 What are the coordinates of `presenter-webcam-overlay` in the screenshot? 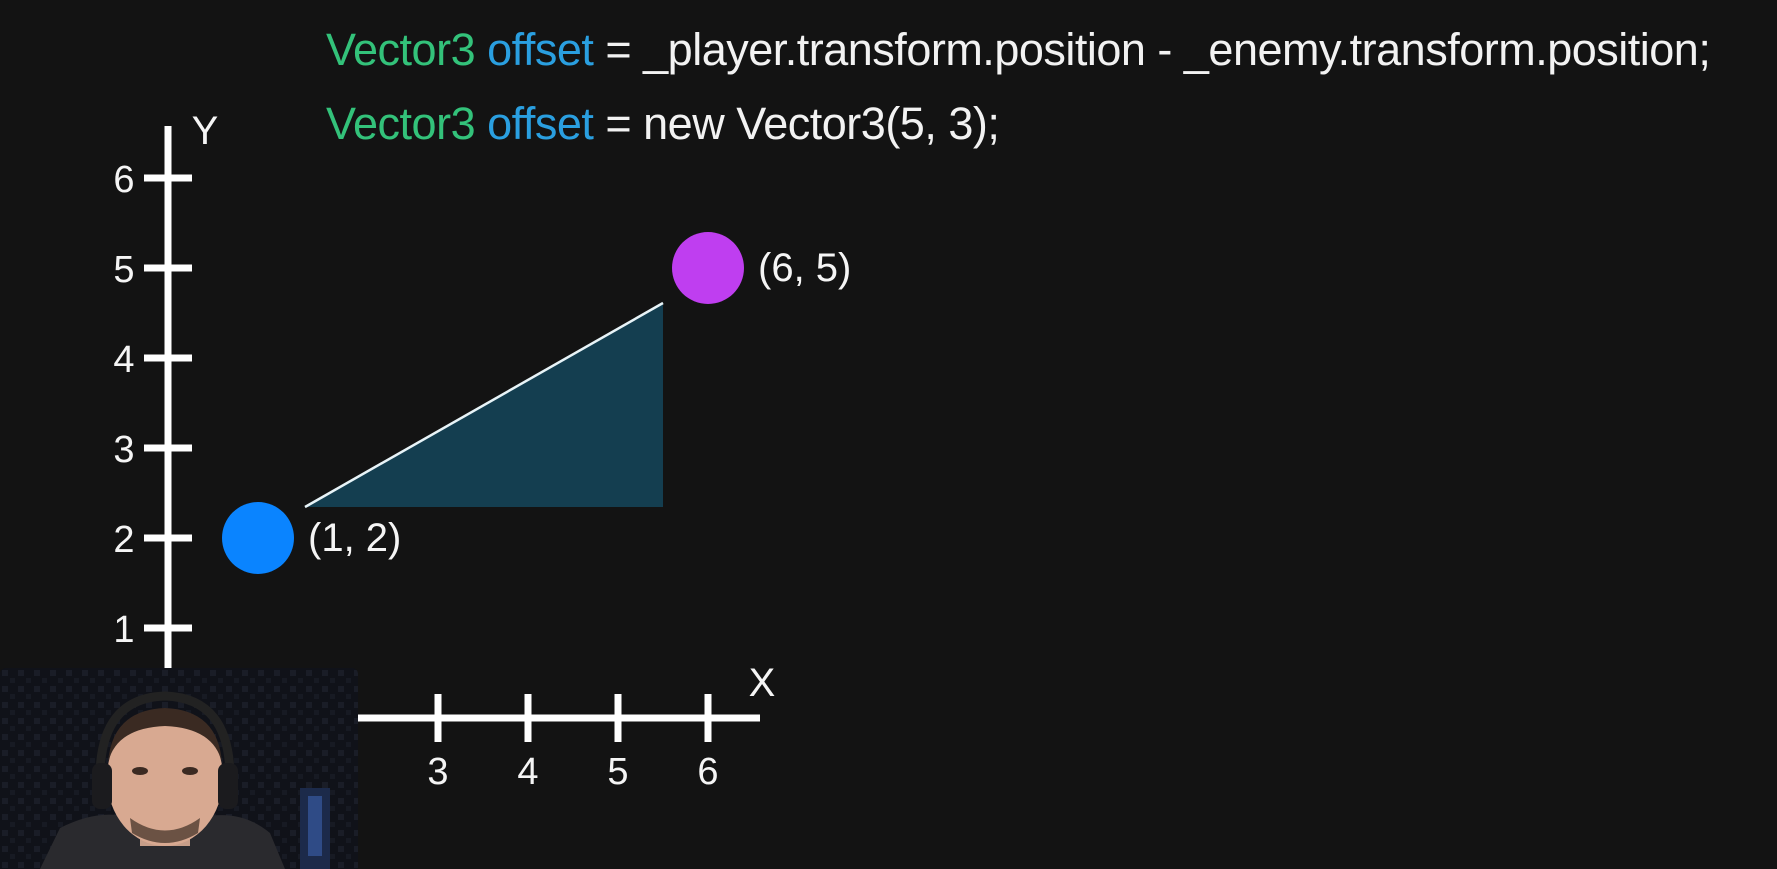 It's located at (179, 768).